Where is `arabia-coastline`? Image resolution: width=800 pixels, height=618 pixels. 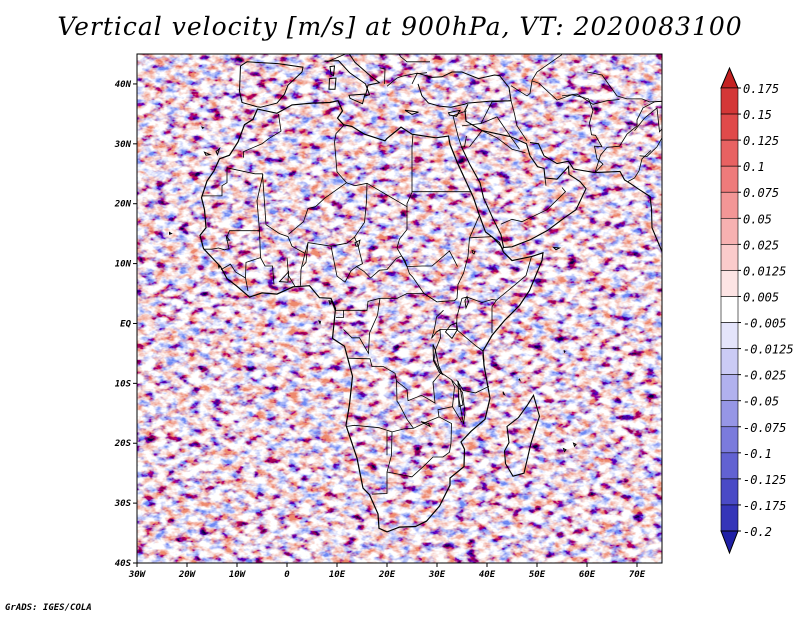 arabia-coastline is located at coordinates (524, 176).